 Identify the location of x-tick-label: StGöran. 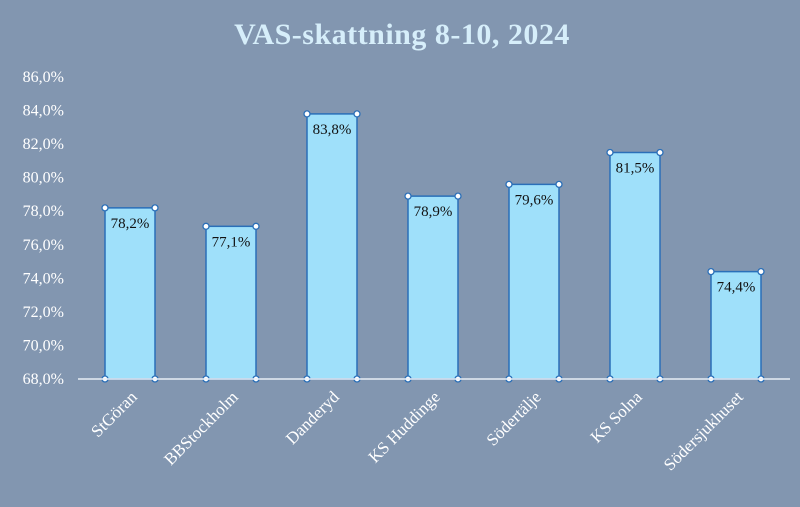
(114, 414).